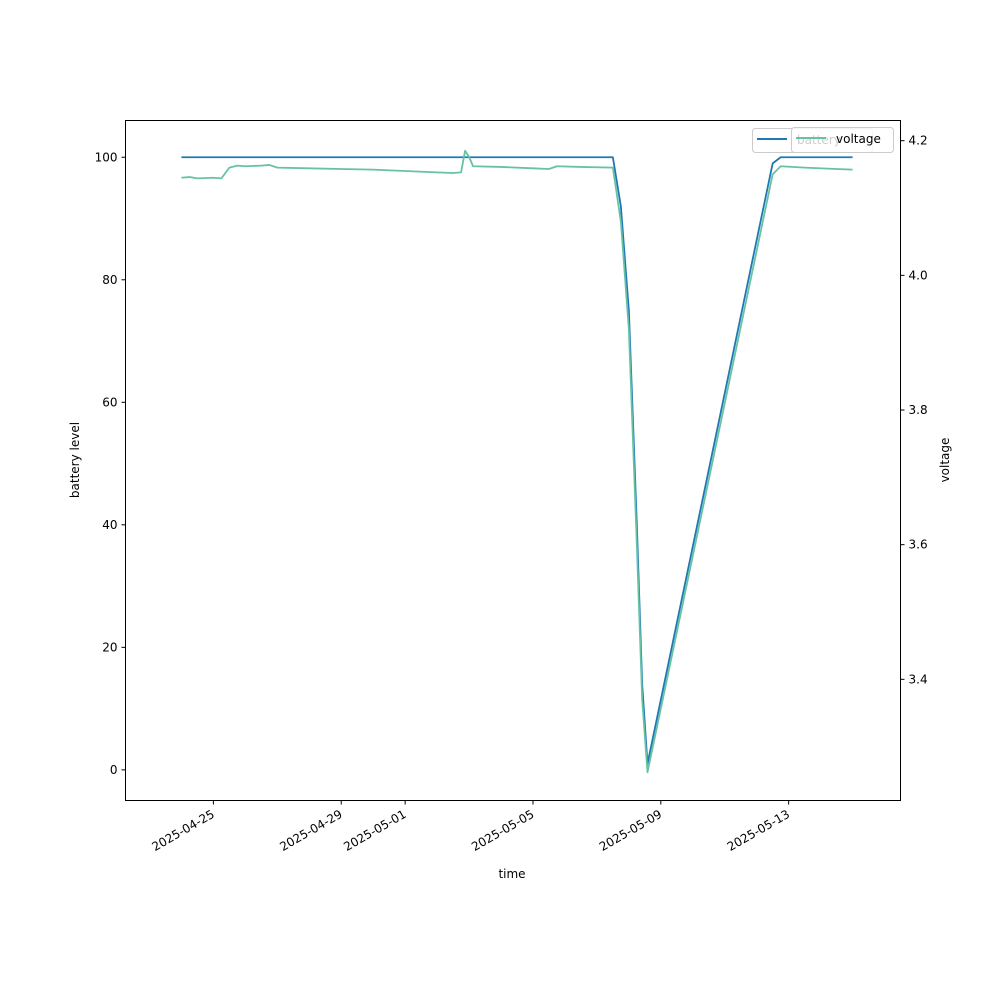 The width and height of the screenshot is (1000, 1000). Describe the element at coordinates (182, 830) in the screenshot. I see `x-tick-label: 2025-04-25` at that location.